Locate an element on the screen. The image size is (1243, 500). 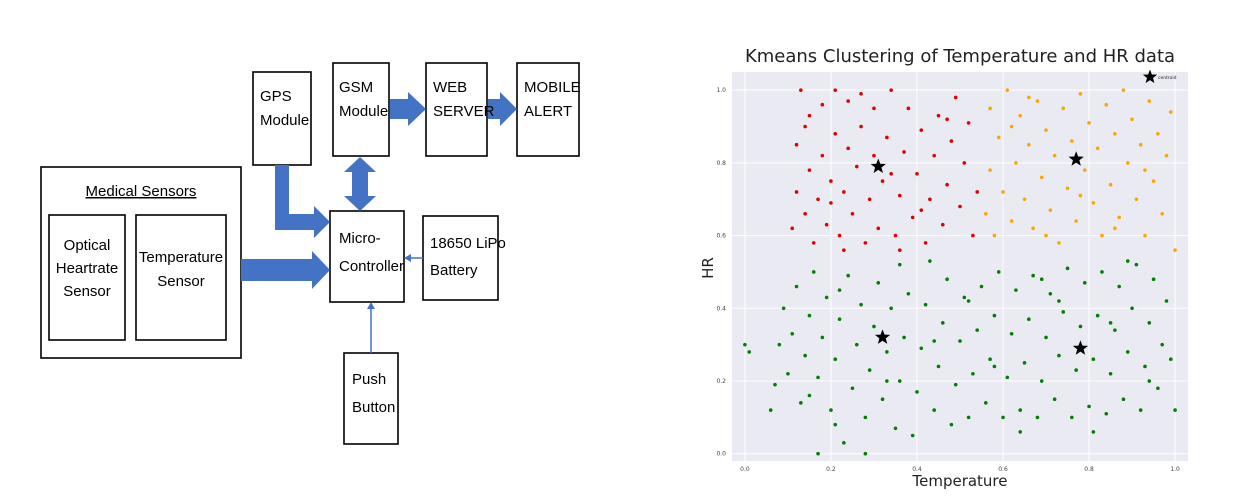
gps-to-micro-arrow is located at coordinates (302, 201).